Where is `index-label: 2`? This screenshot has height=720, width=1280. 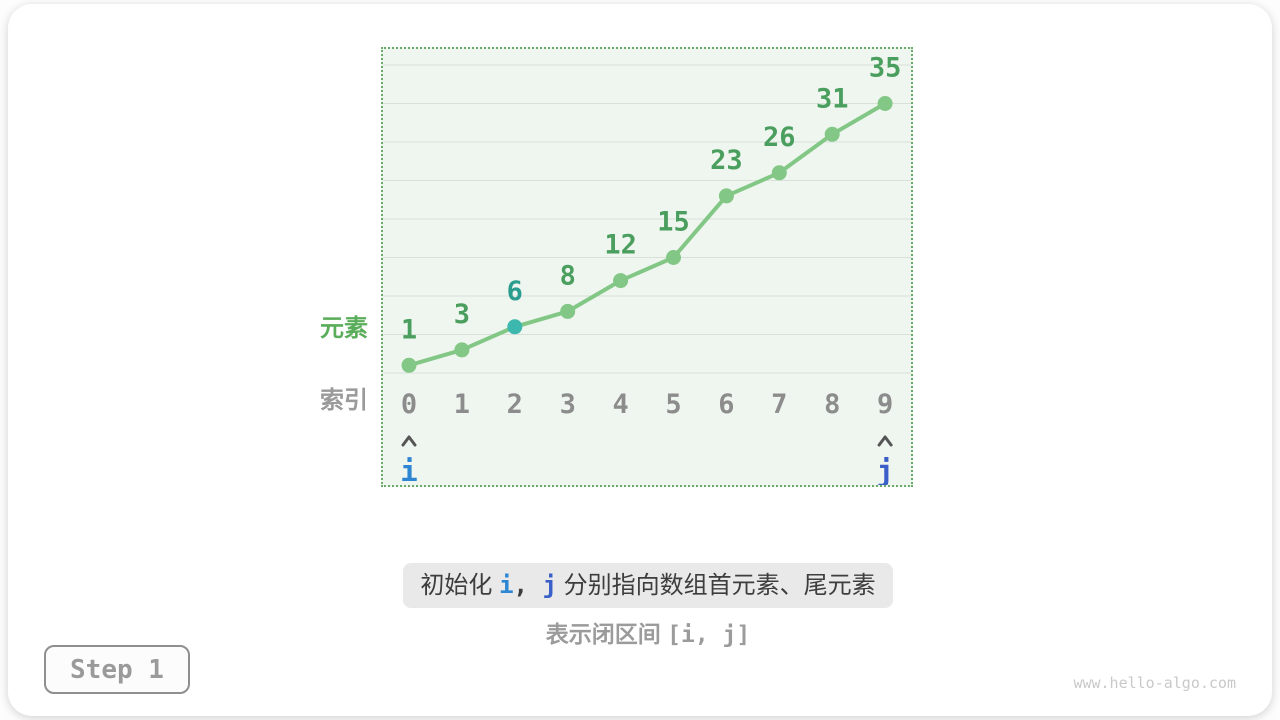 index-label: 2 is located at coordinates (515, 404).